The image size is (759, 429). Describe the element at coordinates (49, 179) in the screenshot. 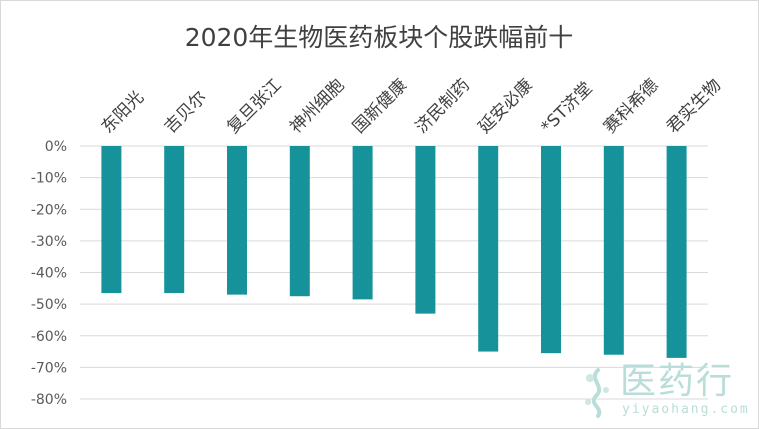

I see `y-tick-label: -10%` at that location.